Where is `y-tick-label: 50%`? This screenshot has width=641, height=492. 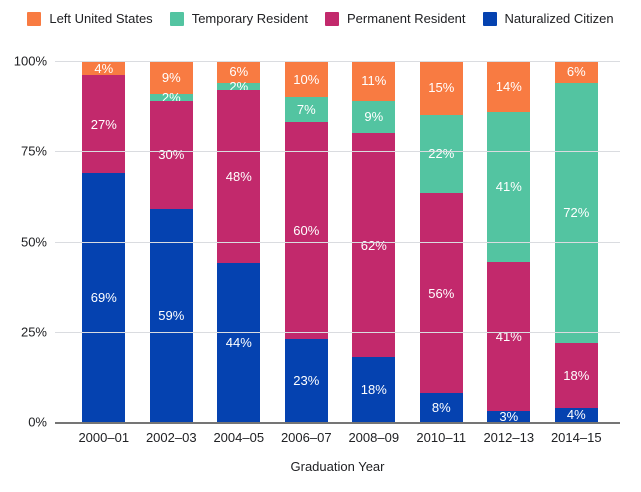 y-tick-label: 50% is located at coordinates (33, 241).